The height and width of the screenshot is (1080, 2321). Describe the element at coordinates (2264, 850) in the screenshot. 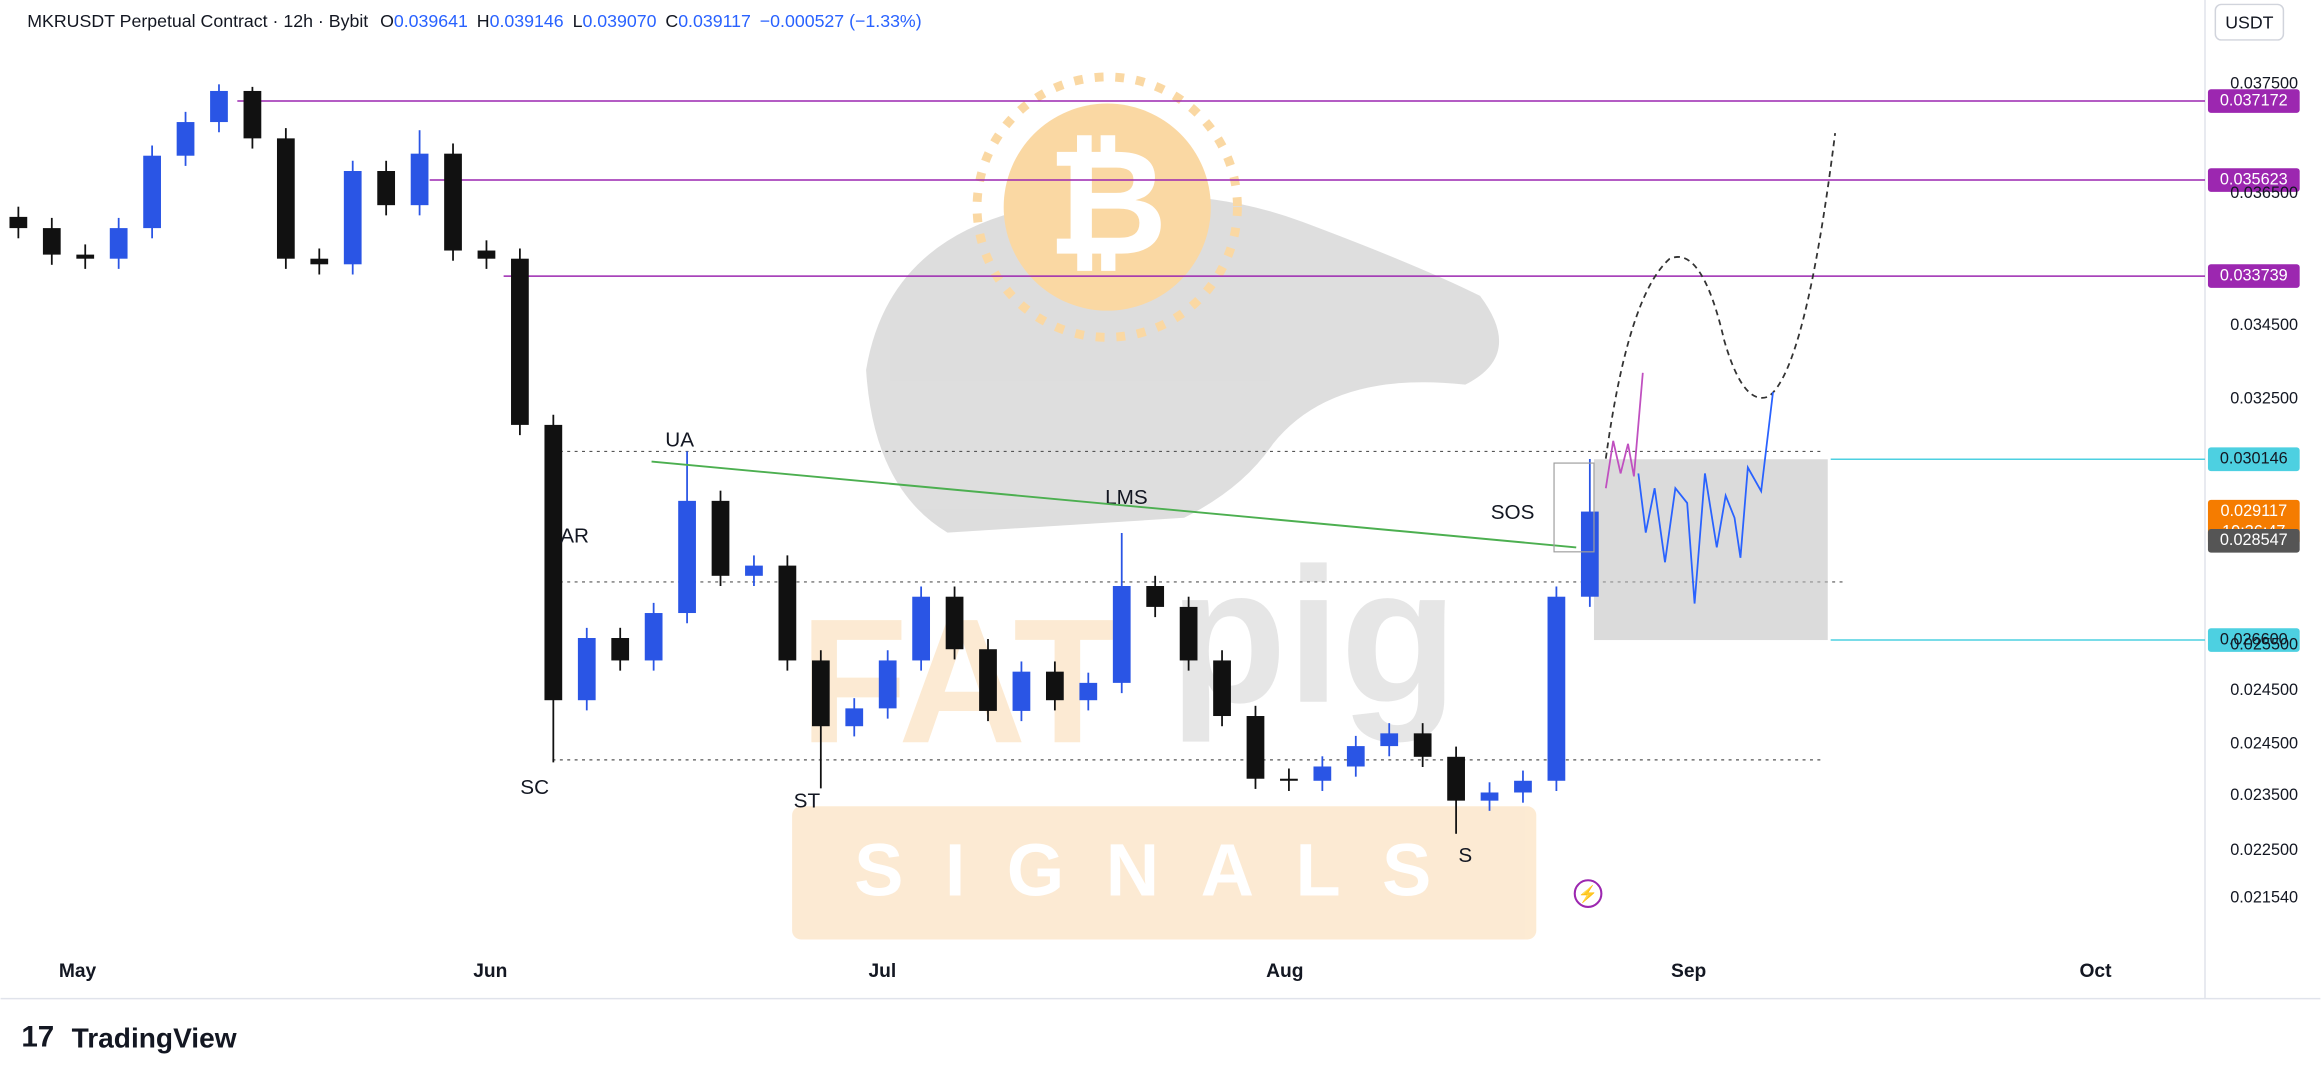

I see `price-scale-label: 0.022500` at that location.